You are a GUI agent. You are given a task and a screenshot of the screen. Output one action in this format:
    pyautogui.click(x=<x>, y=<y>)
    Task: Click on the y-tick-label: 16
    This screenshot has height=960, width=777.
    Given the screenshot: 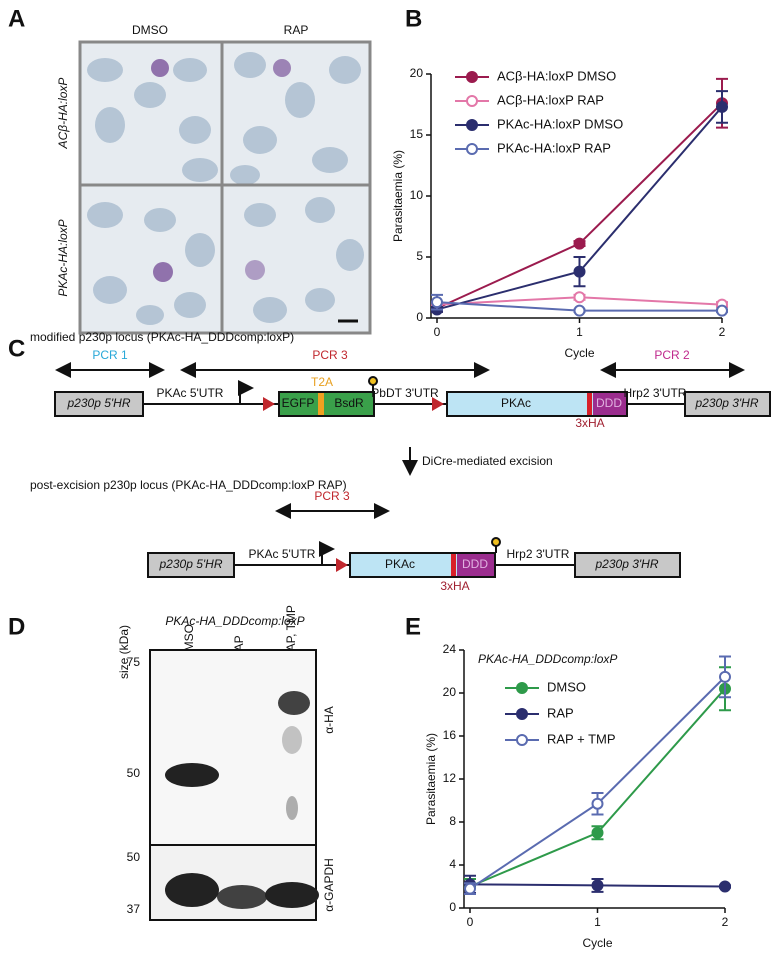 What is the action you would take?
    pyautogui.click(x=450, y=735)
    